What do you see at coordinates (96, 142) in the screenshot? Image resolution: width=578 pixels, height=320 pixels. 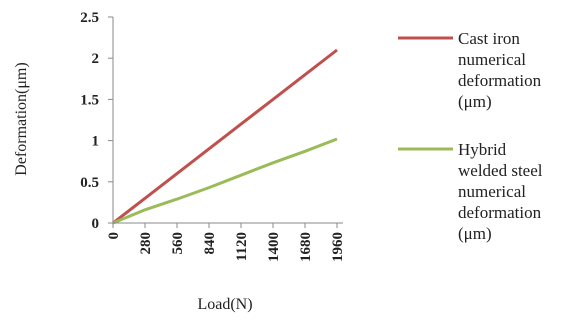 I see `y-tick-label: 1` at bounding box center [96, 142].